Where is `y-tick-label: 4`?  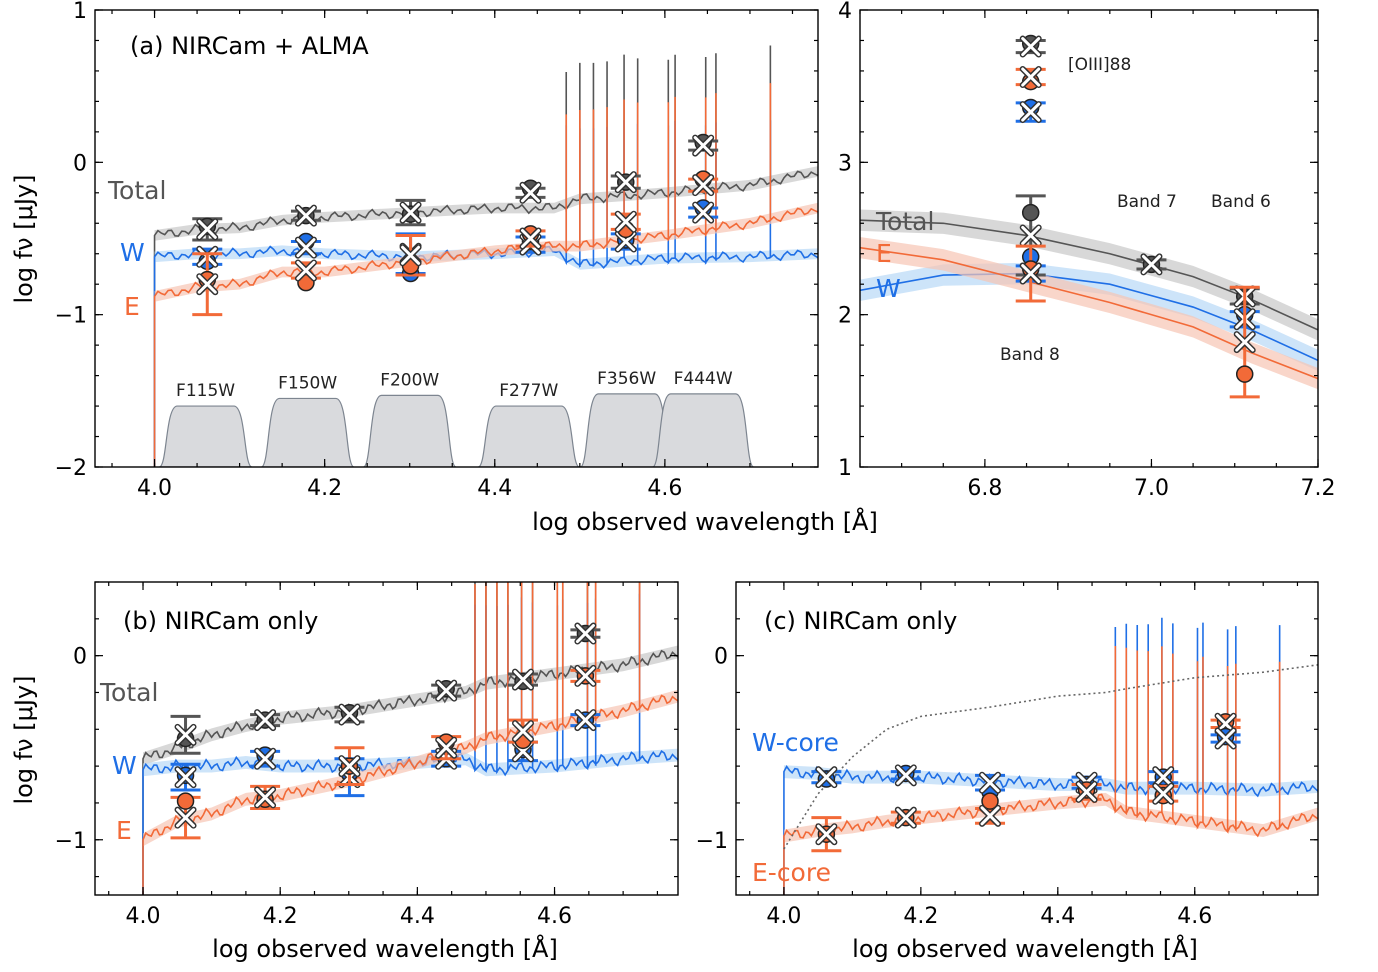
y-tick-label: 4 is located at coordinates (845, 12).